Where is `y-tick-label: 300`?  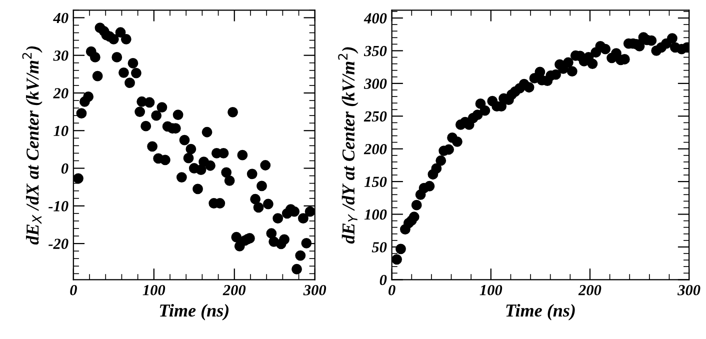
y-tick-label: 300 is located at coordinates (375, 83).